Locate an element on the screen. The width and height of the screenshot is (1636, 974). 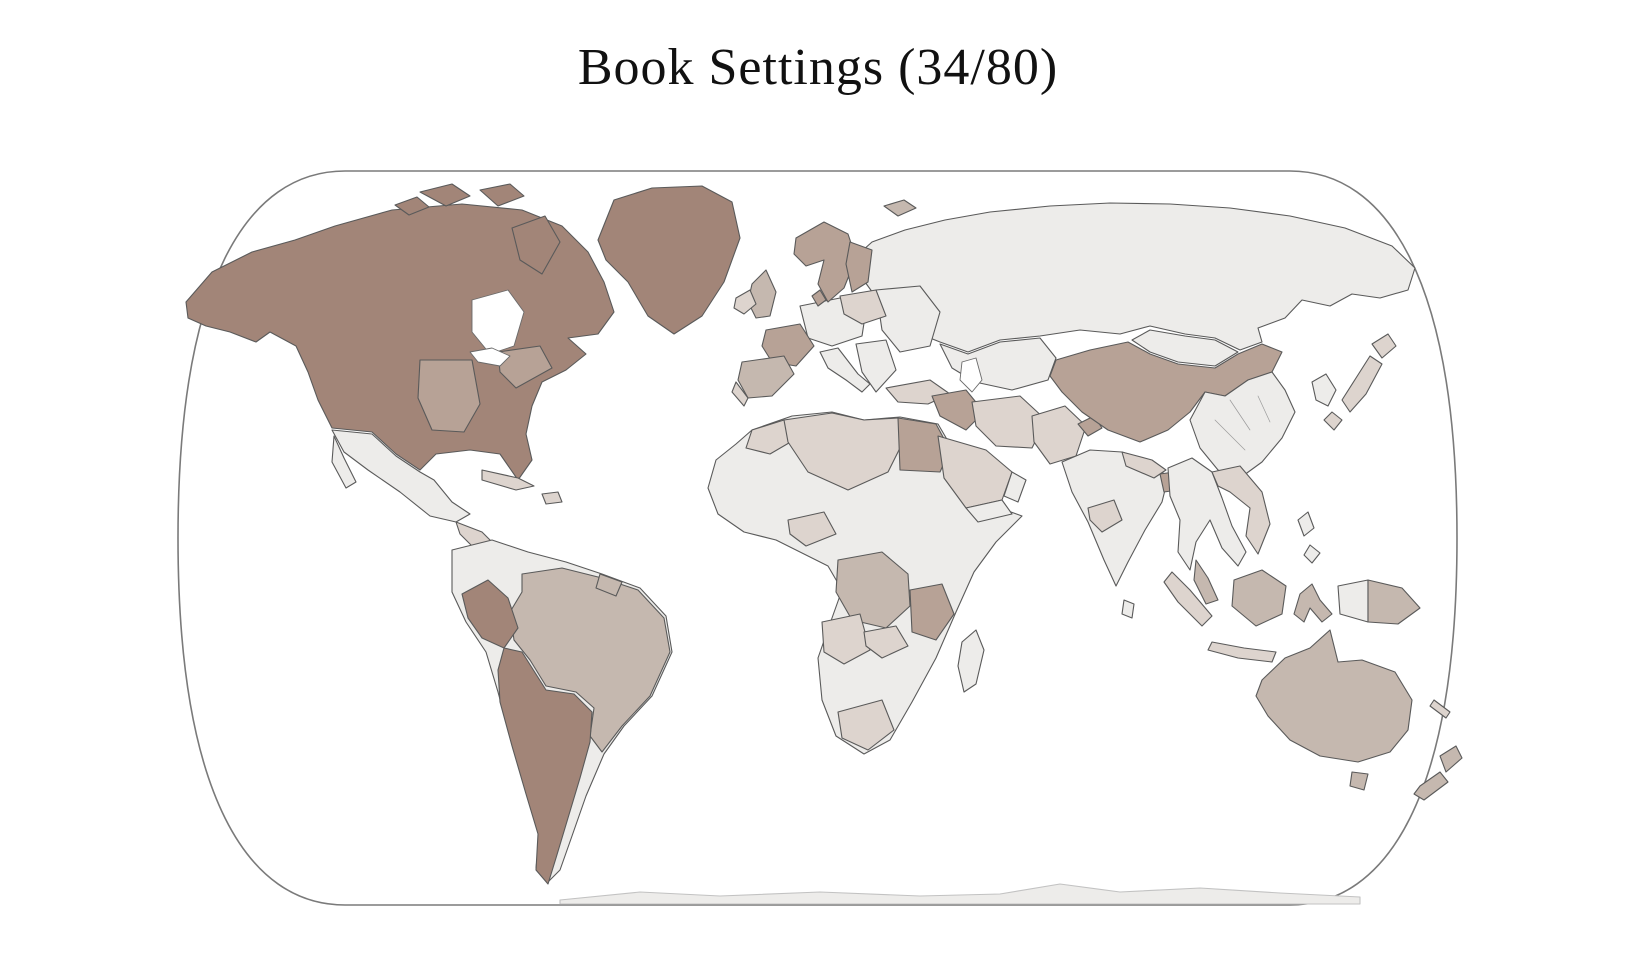
region-canada-usa is located at coordinates (400, 342).